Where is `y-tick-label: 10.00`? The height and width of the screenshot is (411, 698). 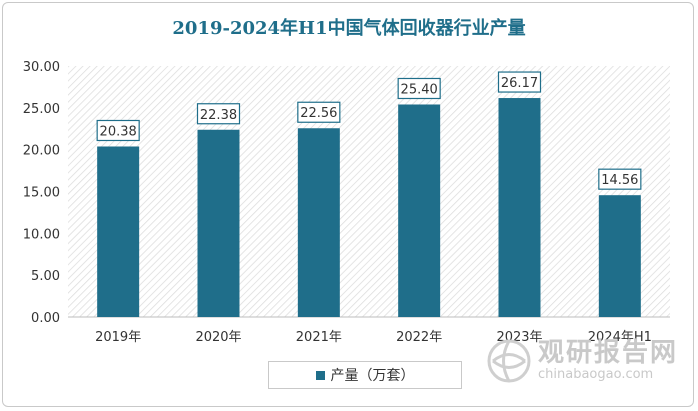 y-tick-label: 10.00 is located at coordinates (41, 234).